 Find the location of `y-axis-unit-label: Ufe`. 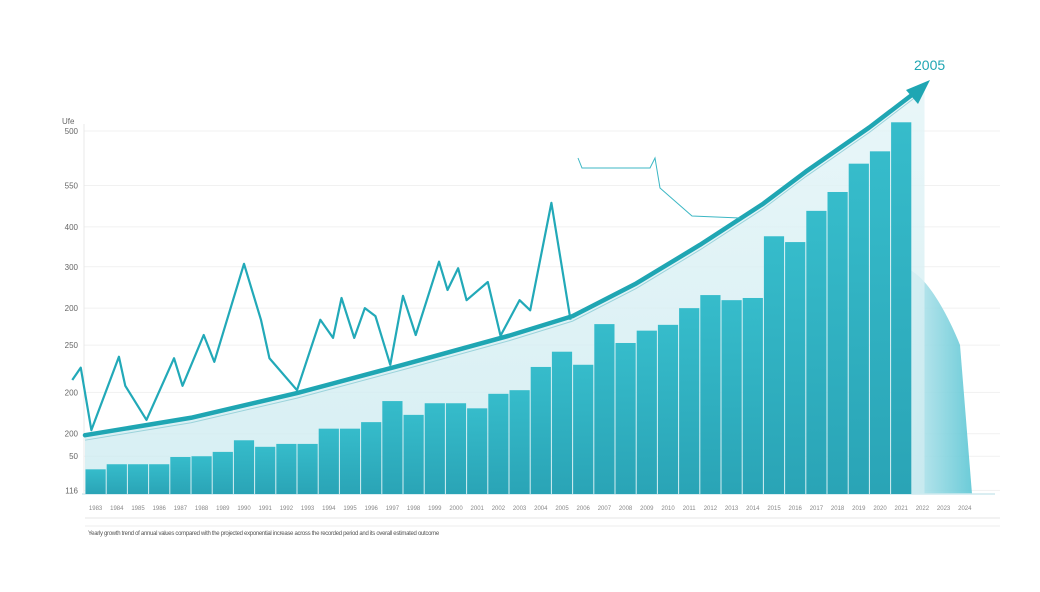

y-axis-unit-label: Ufe is located at coordinates (68, 121).